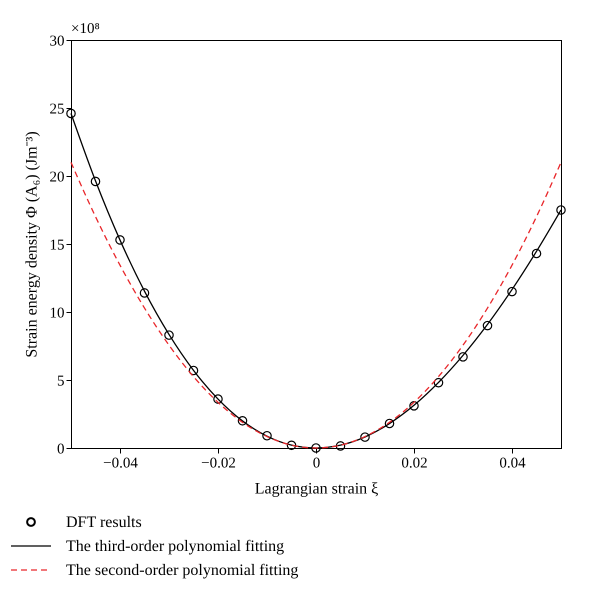  Describe the element at coordinates (218, 464) in the screenshot. I see `x-tick-label: −0.02` at that location.